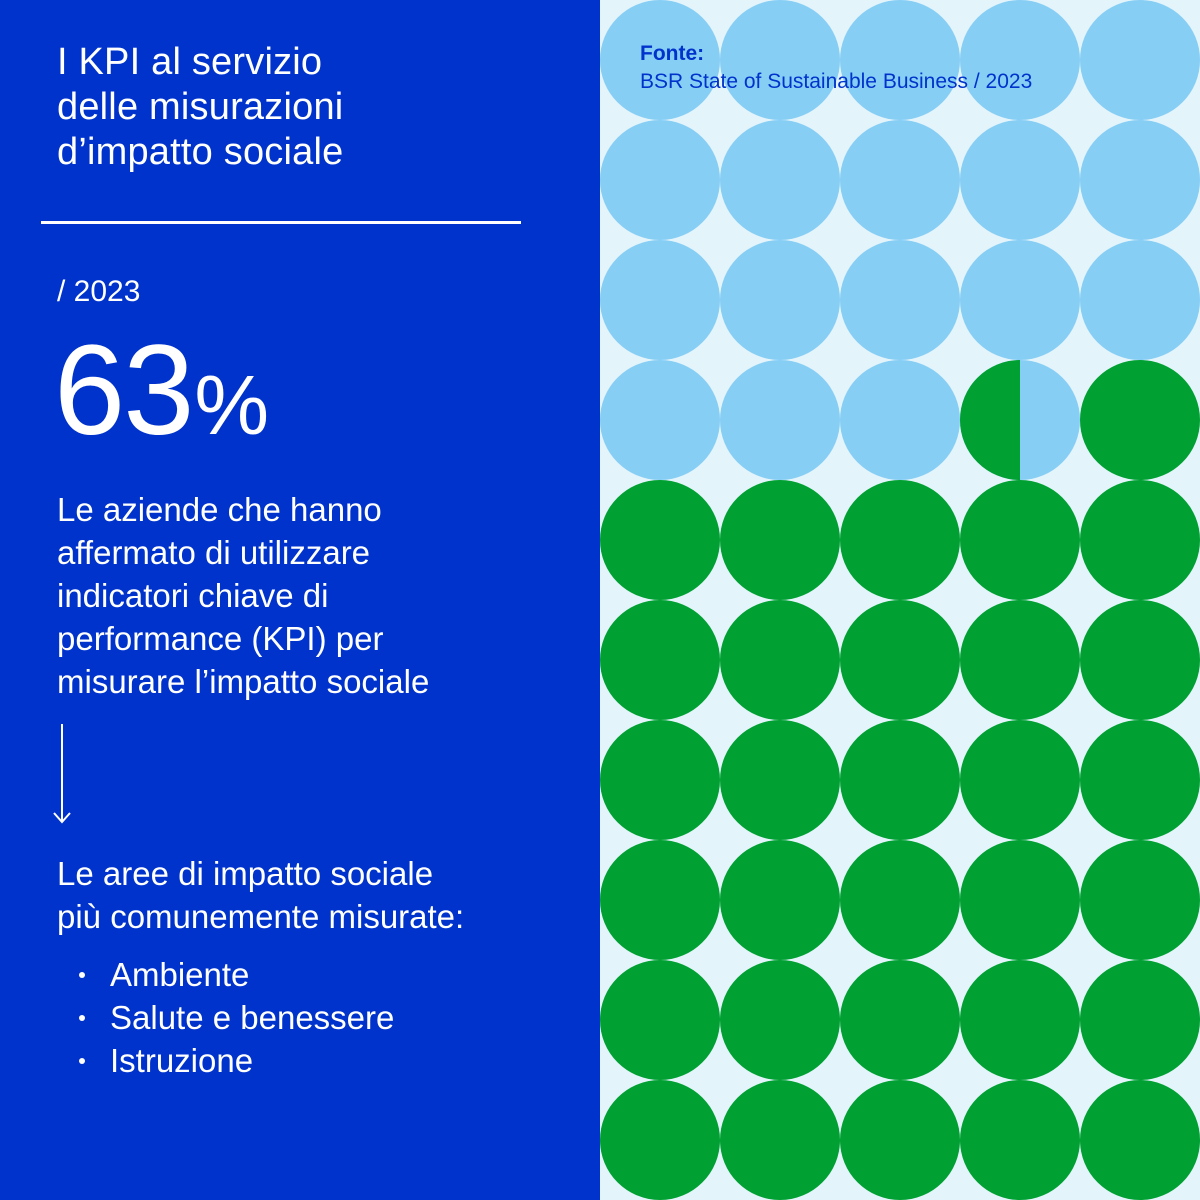 This screenshot has width=1200, height=1200. What do you see at coordinates (200, 152) in the screenshot?
I see `title-line: d’impatto sociale` at bounding box center [200, 152].